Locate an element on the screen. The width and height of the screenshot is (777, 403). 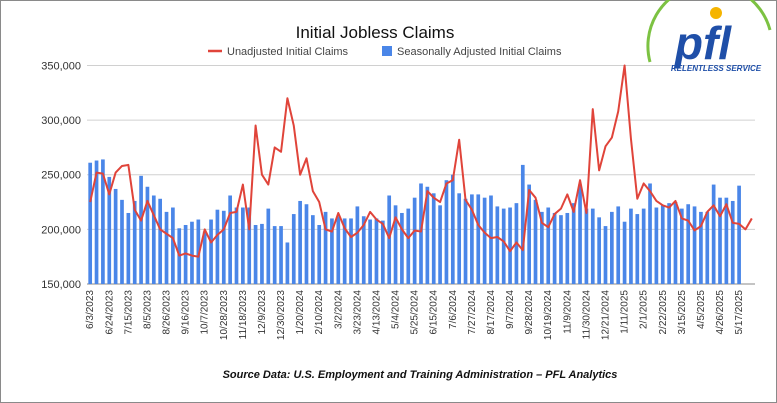
x-tick-label: 9/7/2024 is located at coordinates (510, 309).